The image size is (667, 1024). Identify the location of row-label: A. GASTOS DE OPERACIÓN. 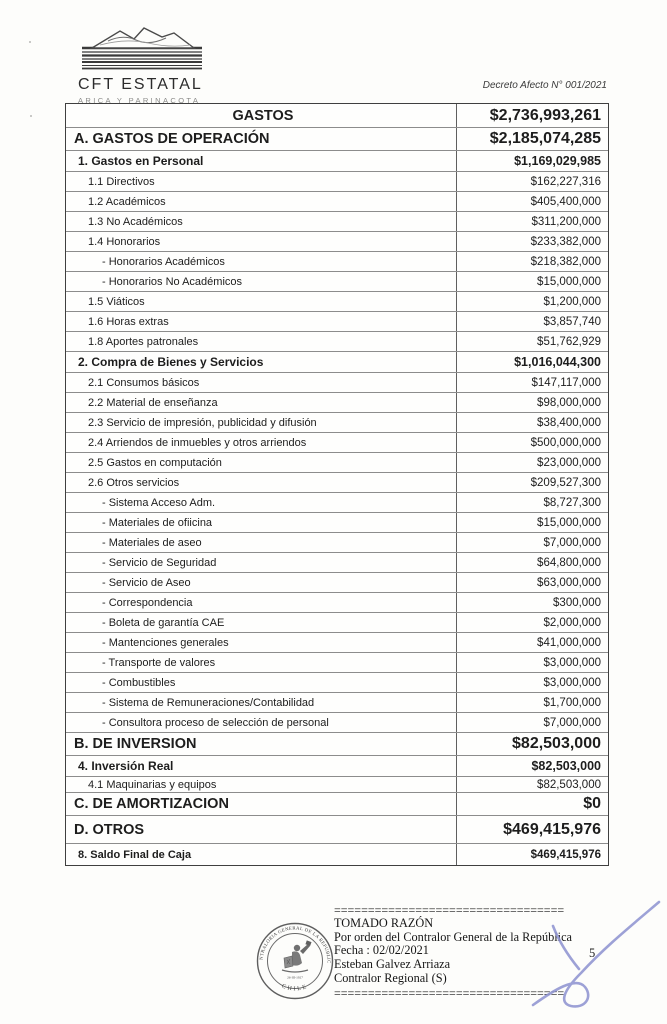
(172, 139).